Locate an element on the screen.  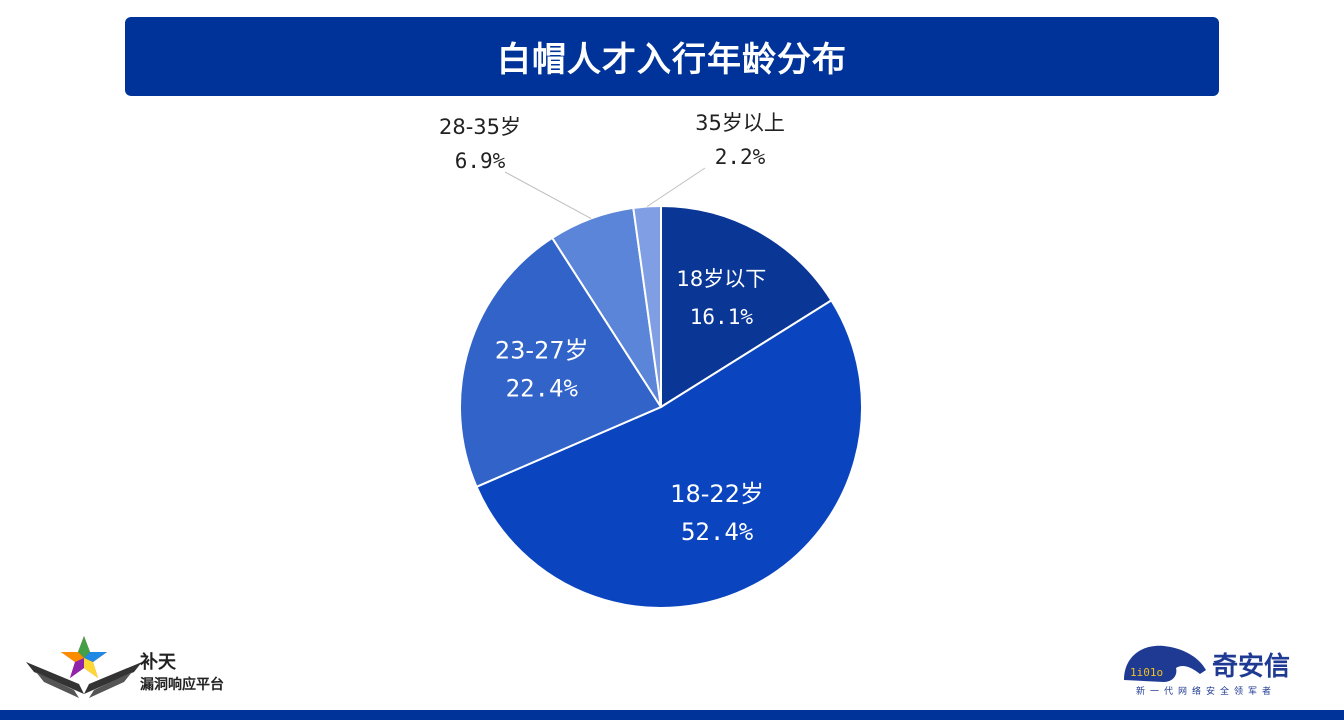
butian-name: 补天 is located at coordinates (158, 662).